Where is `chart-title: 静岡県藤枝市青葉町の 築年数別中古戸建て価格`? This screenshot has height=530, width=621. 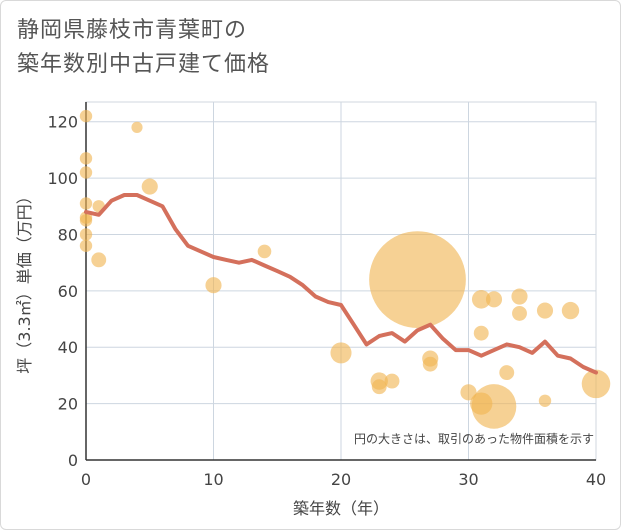 chart-title: 静岡県藤枝市青葉町の 築年数別中古戸建て価格 is located at coordinates (143, 48).